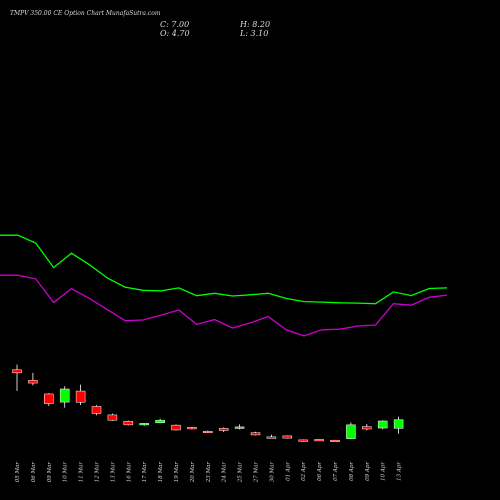 This screenshot has height=500, width=500. I want to click on upper-line, so click(224, 269).